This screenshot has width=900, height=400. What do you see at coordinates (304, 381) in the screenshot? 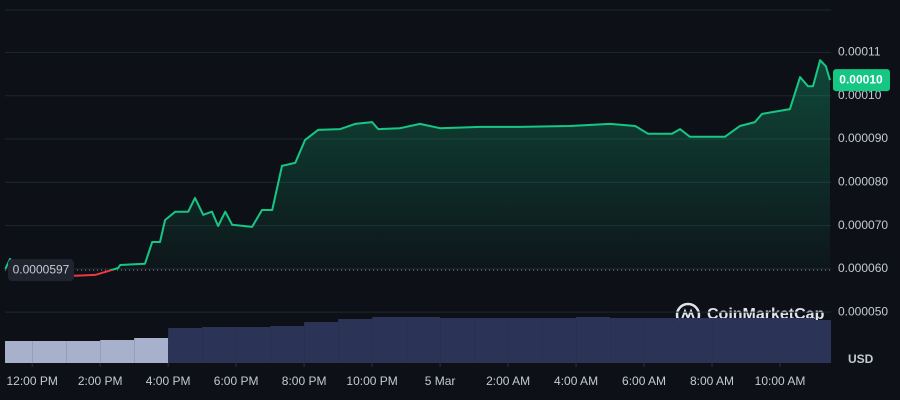
I see `x-tick-label: 8:00 PM` at bounding box center [304, 381].